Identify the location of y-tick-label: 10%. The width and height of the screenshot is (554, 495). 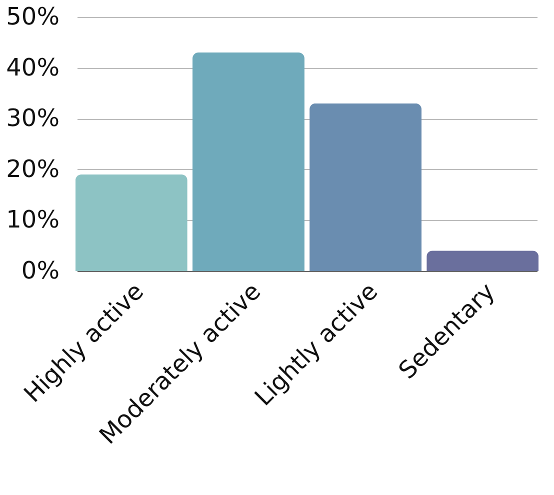
(33, 220).